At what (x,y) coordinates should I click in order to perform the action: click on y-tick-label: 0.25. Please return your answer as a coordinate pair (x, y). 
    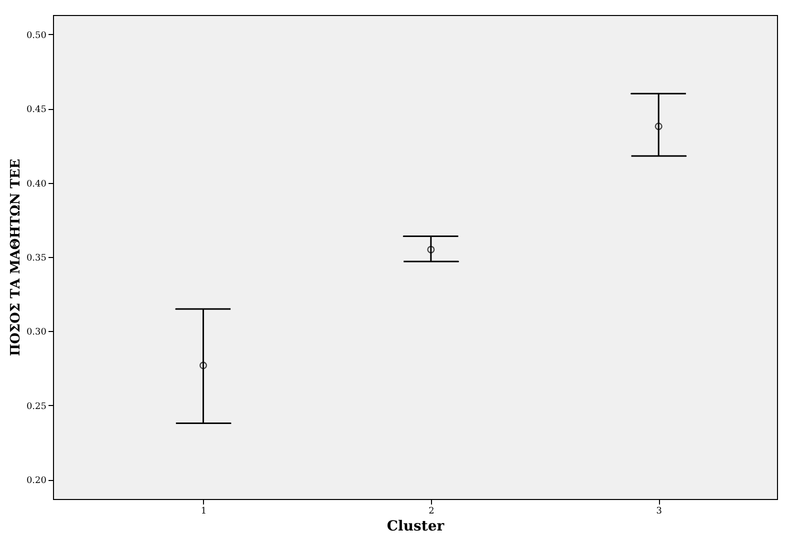
    Looking at the image, I should click on (36, 407).